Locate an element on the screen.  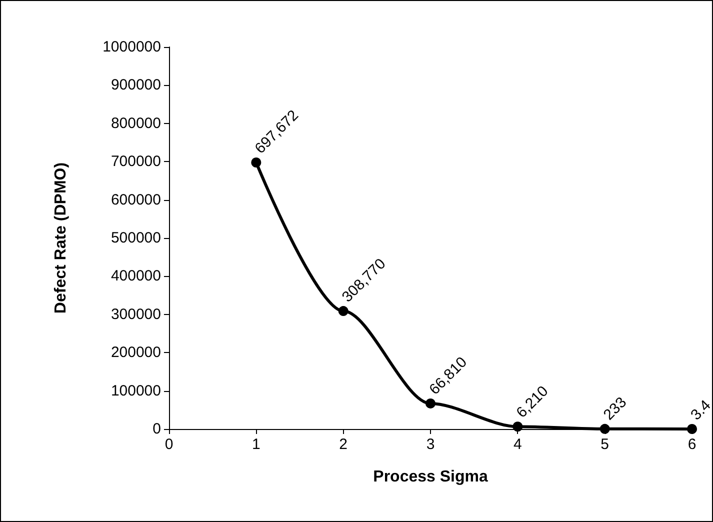
x-tick-label: 3 is located at coordinates (430, 444).